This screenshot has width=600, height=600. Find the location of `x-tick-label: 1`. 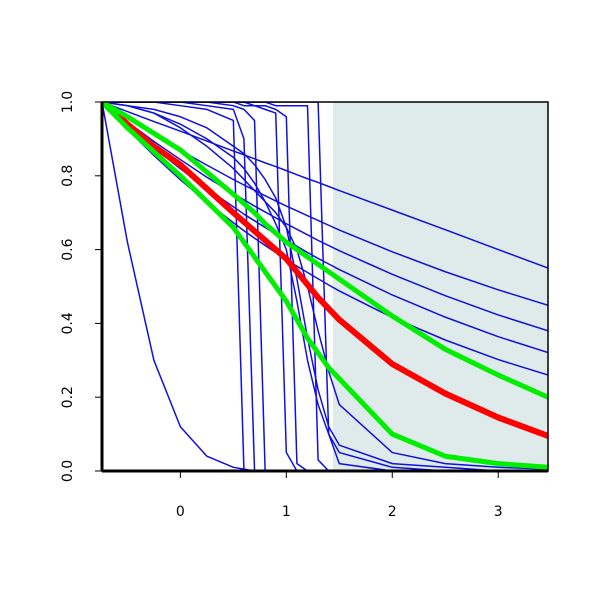

x-tick-label: 1 is located at coordinates (286, 512).